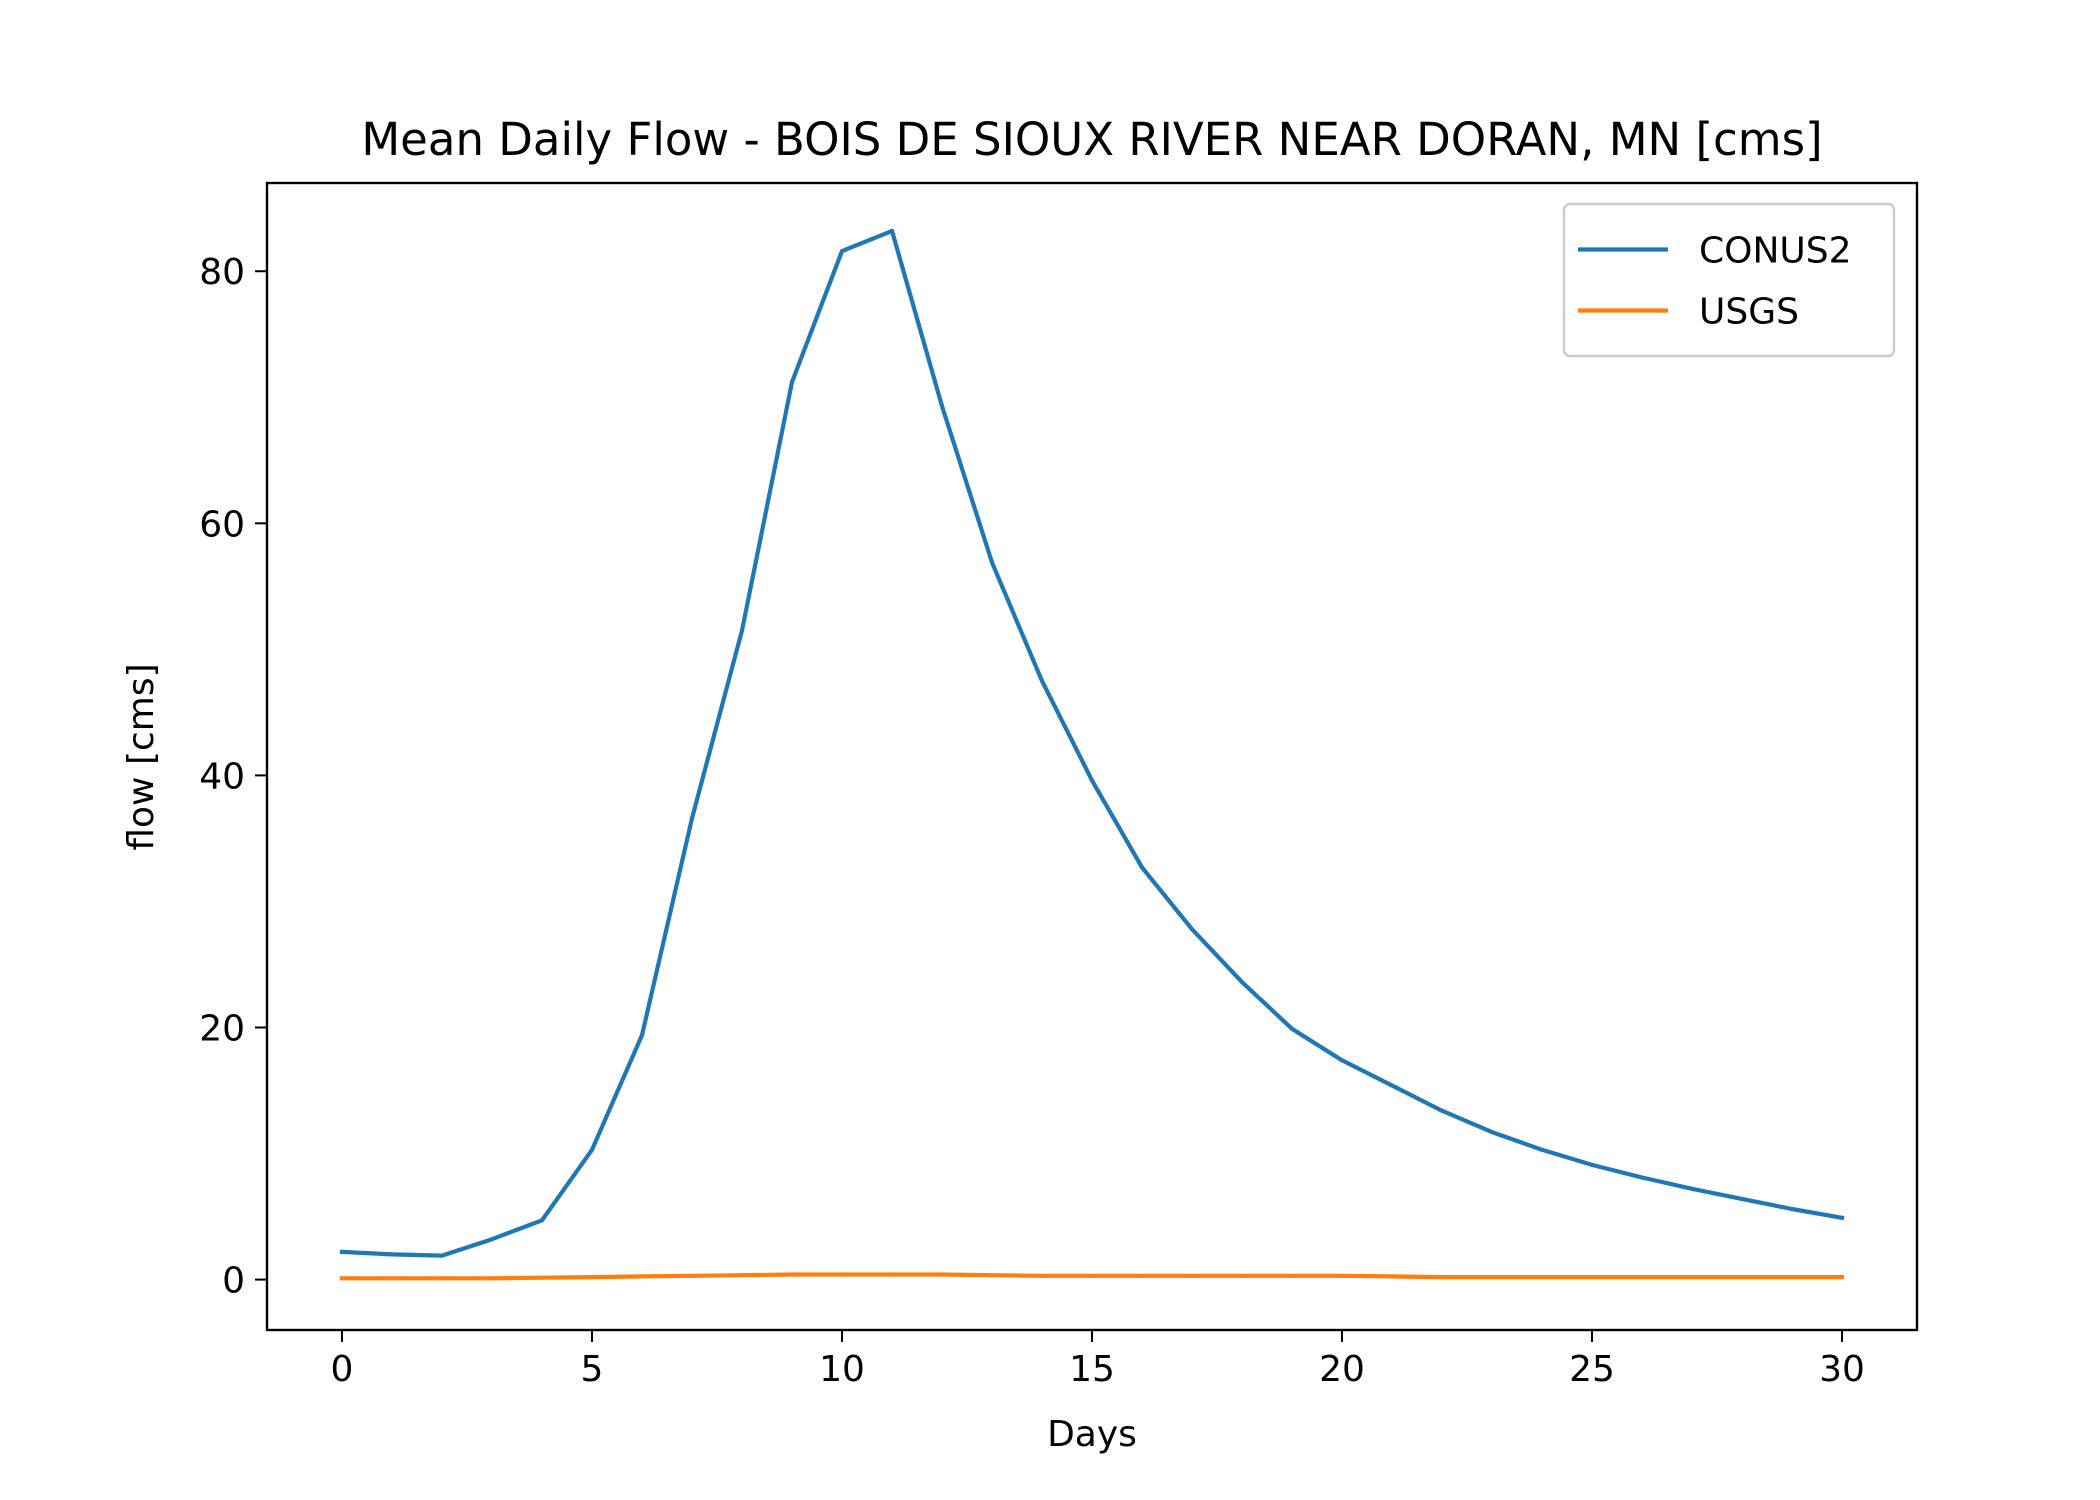 This screenshot has height=1500, width=2100. I want to click on x-tick-label: 30, so click(1842, 1369).